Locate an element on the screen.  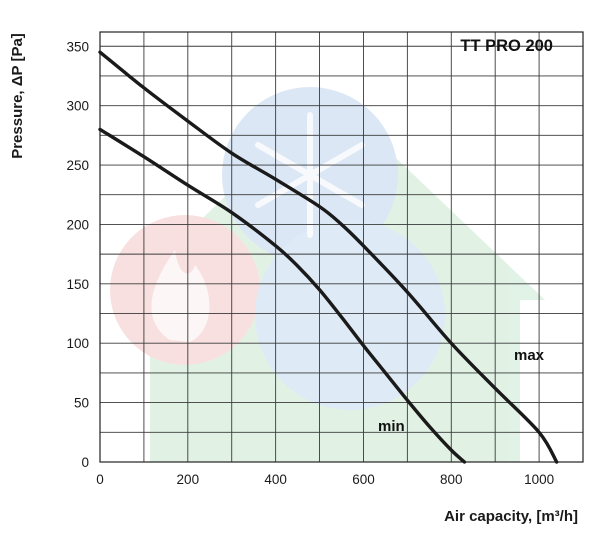
y-axis-title: Pressure, ΔP [Pa] is located at coordinates (17, 96).